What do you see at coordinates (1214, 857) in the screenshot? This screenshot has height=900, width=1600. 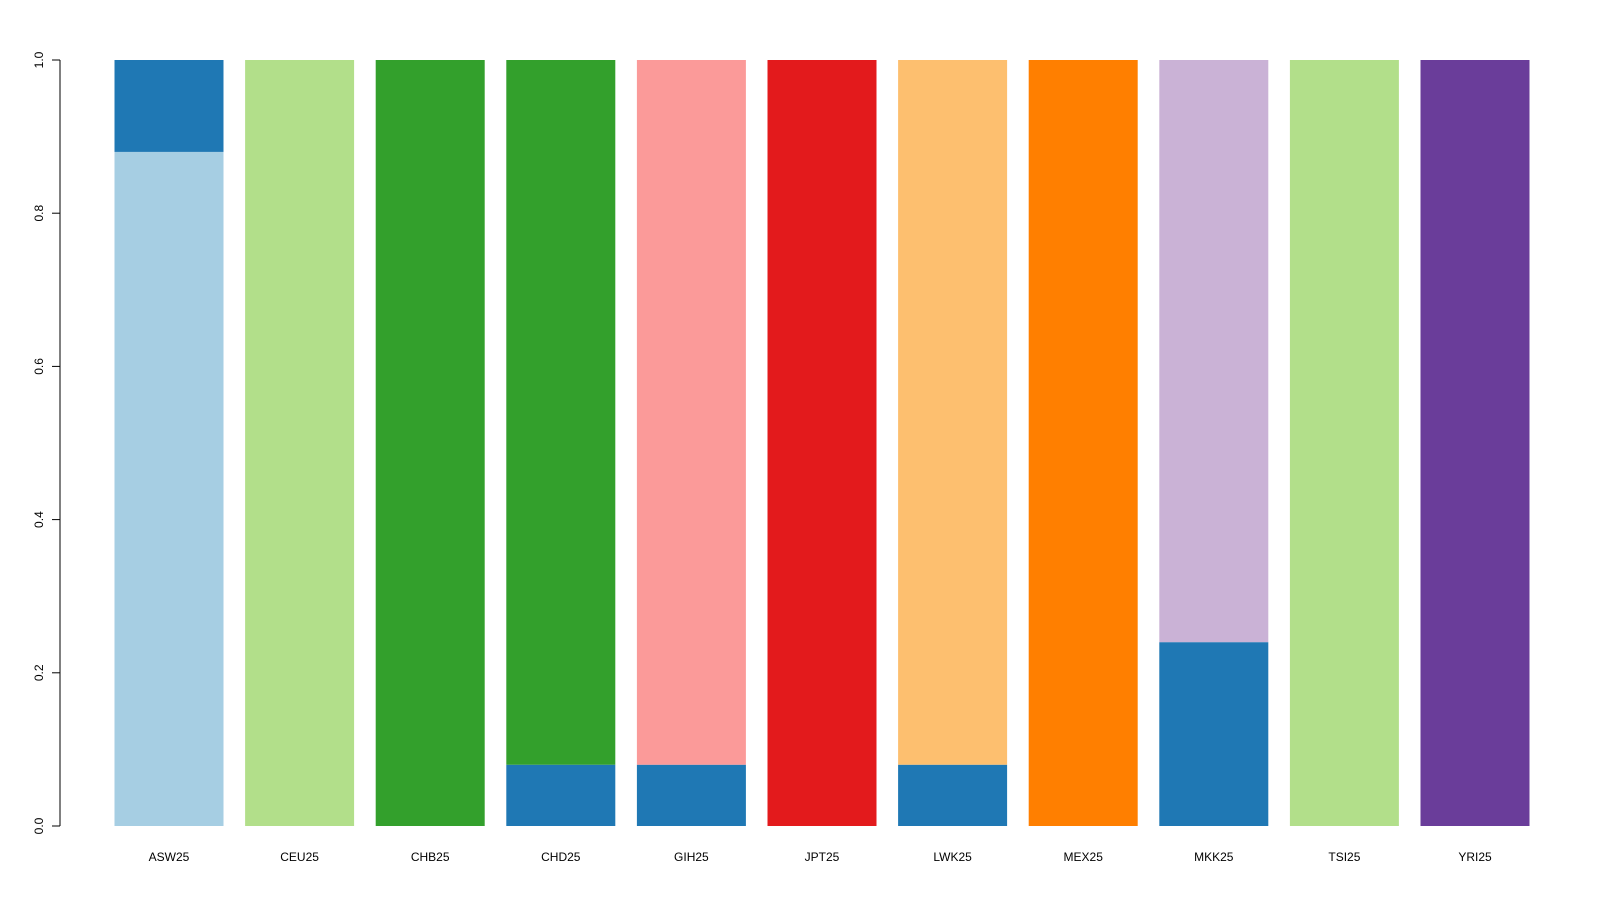 I see `x-tick-label: MKK25` at bounding box center [1214, 857].